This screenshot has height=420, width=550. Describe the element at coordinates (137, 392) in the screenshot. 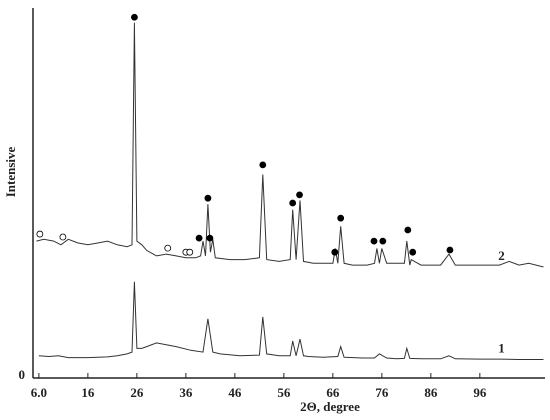

I see `x-tick-label: 26` at that location.